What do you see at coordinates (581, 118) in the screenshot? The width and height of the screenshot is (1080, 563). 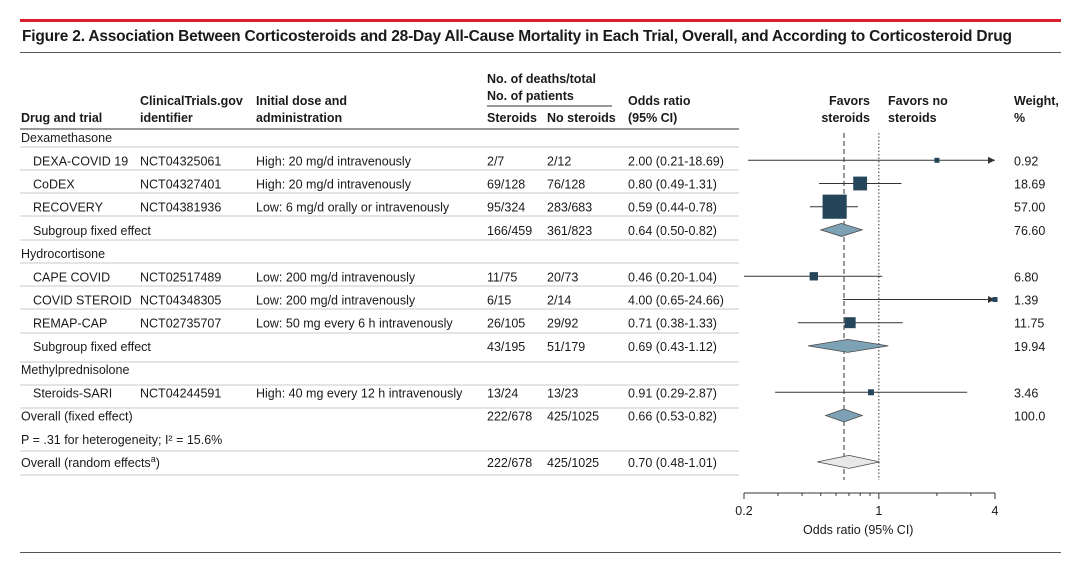 I see `header-no-steroids: No steroids` at bounding box center [581, 118].